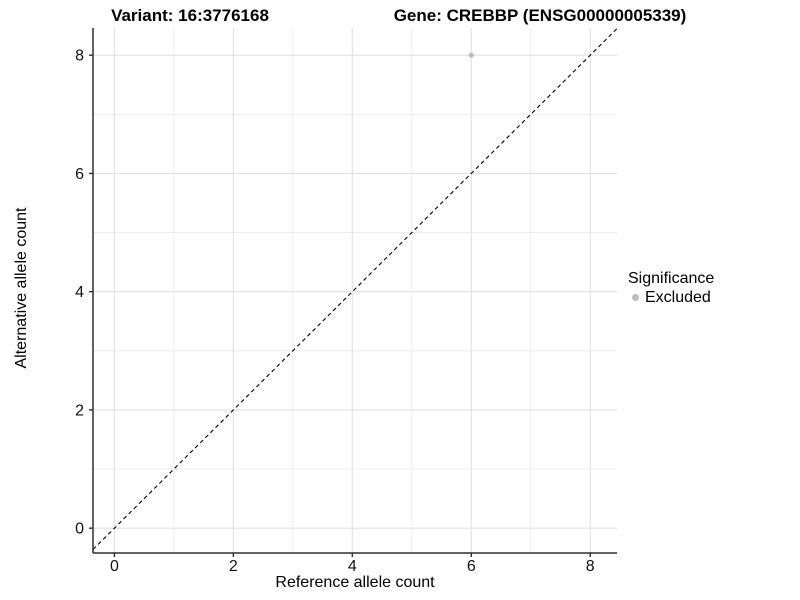 The width and height of the screenshot is (800, 600). Describe the element at coordinates (233, 566) in the screenshot. I see `x-tick-label-2: 2` at that location.